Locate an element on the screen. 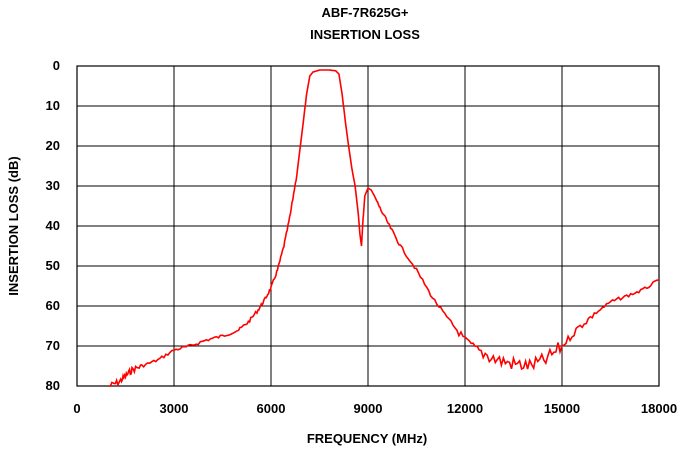 Image resolution: width=682 pixels, height=453 pixels. x-tick-label: 6000 is located at coordinates (271, 408).